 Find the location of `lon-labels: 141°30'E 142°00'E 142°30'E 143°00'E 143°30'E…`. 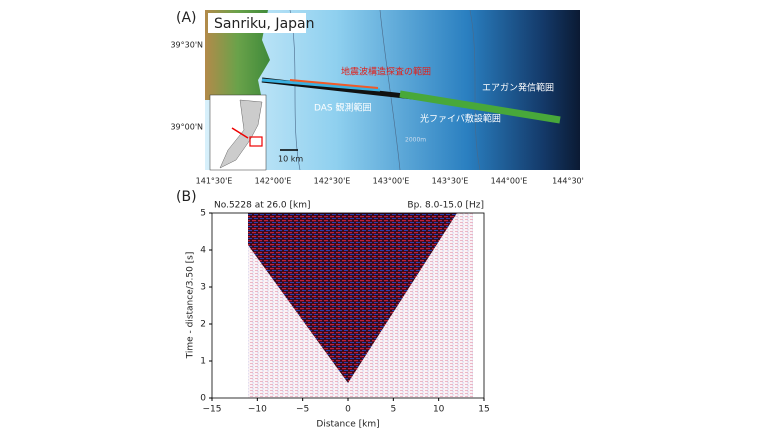

lon-labels: 141°30'E 142°00'E 142°30'E 143°00'E 143°30'E… is located at coordinates (390, 181).